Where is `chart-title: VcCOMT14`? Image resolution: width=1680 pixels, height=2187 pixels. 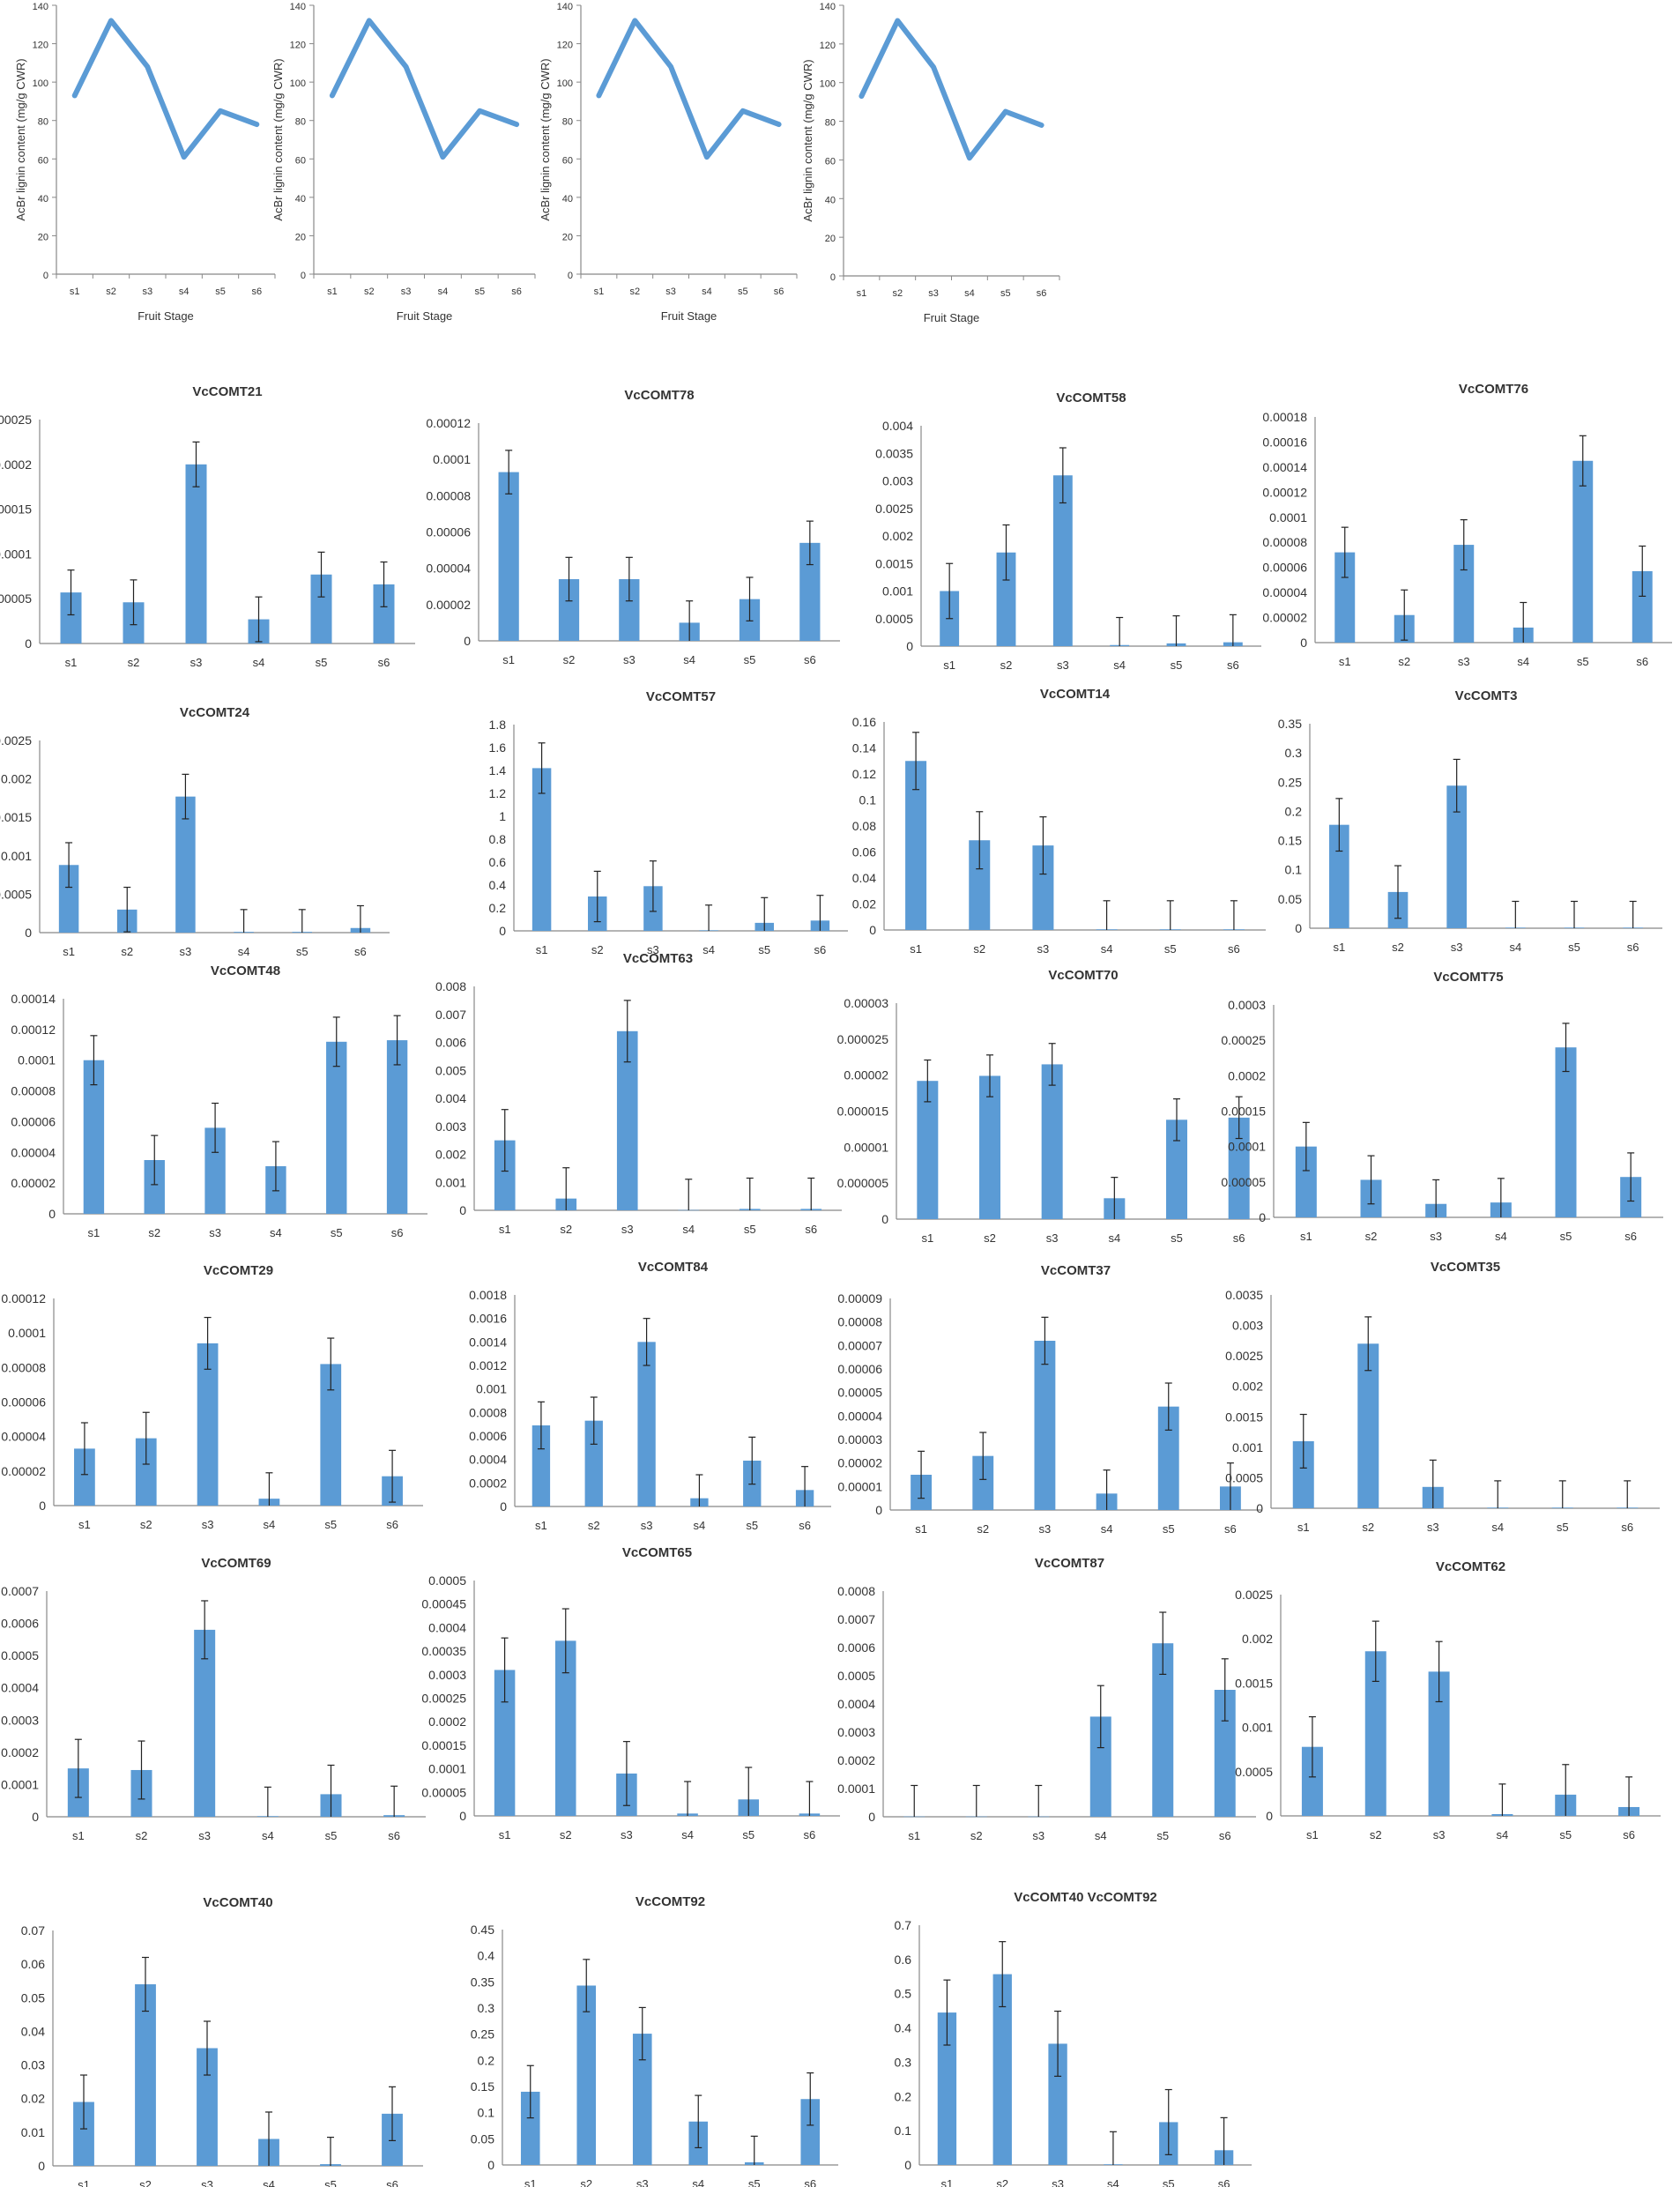 chart-title: VcCOMT14 is located at coordinates (1075, 694).